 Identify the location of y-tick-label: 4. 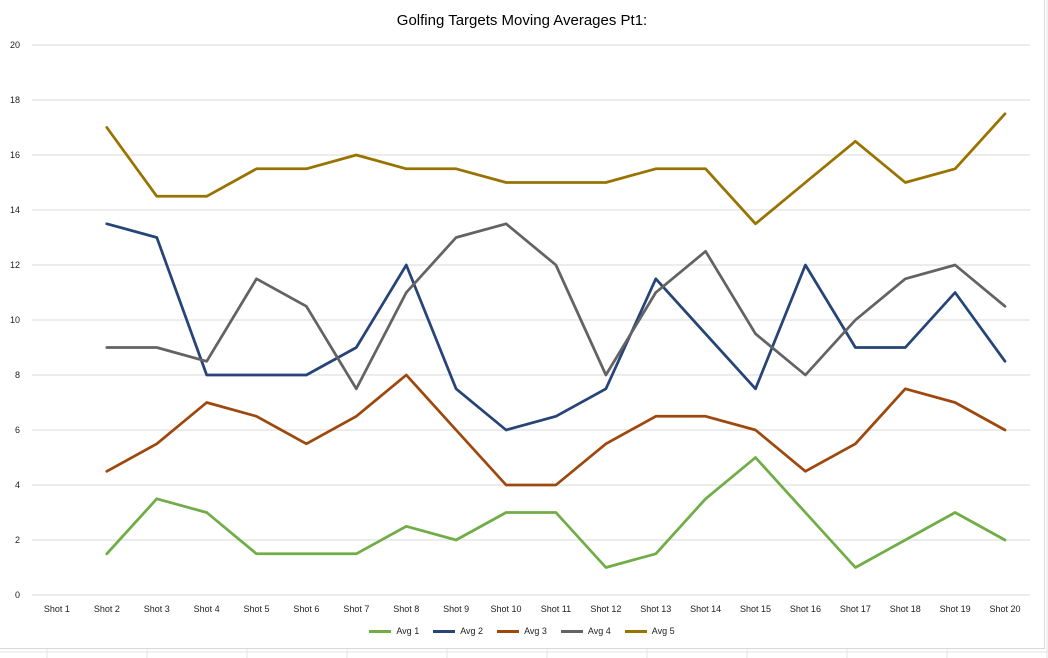
(17, 485).